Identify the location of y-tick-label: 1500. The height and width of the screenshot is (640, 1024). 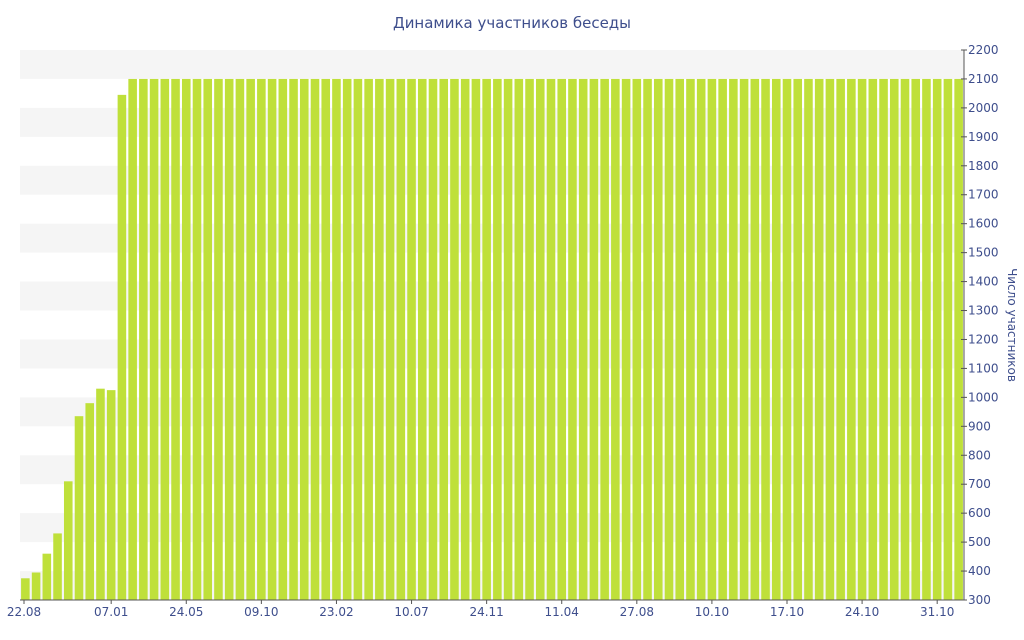
(983, 253).